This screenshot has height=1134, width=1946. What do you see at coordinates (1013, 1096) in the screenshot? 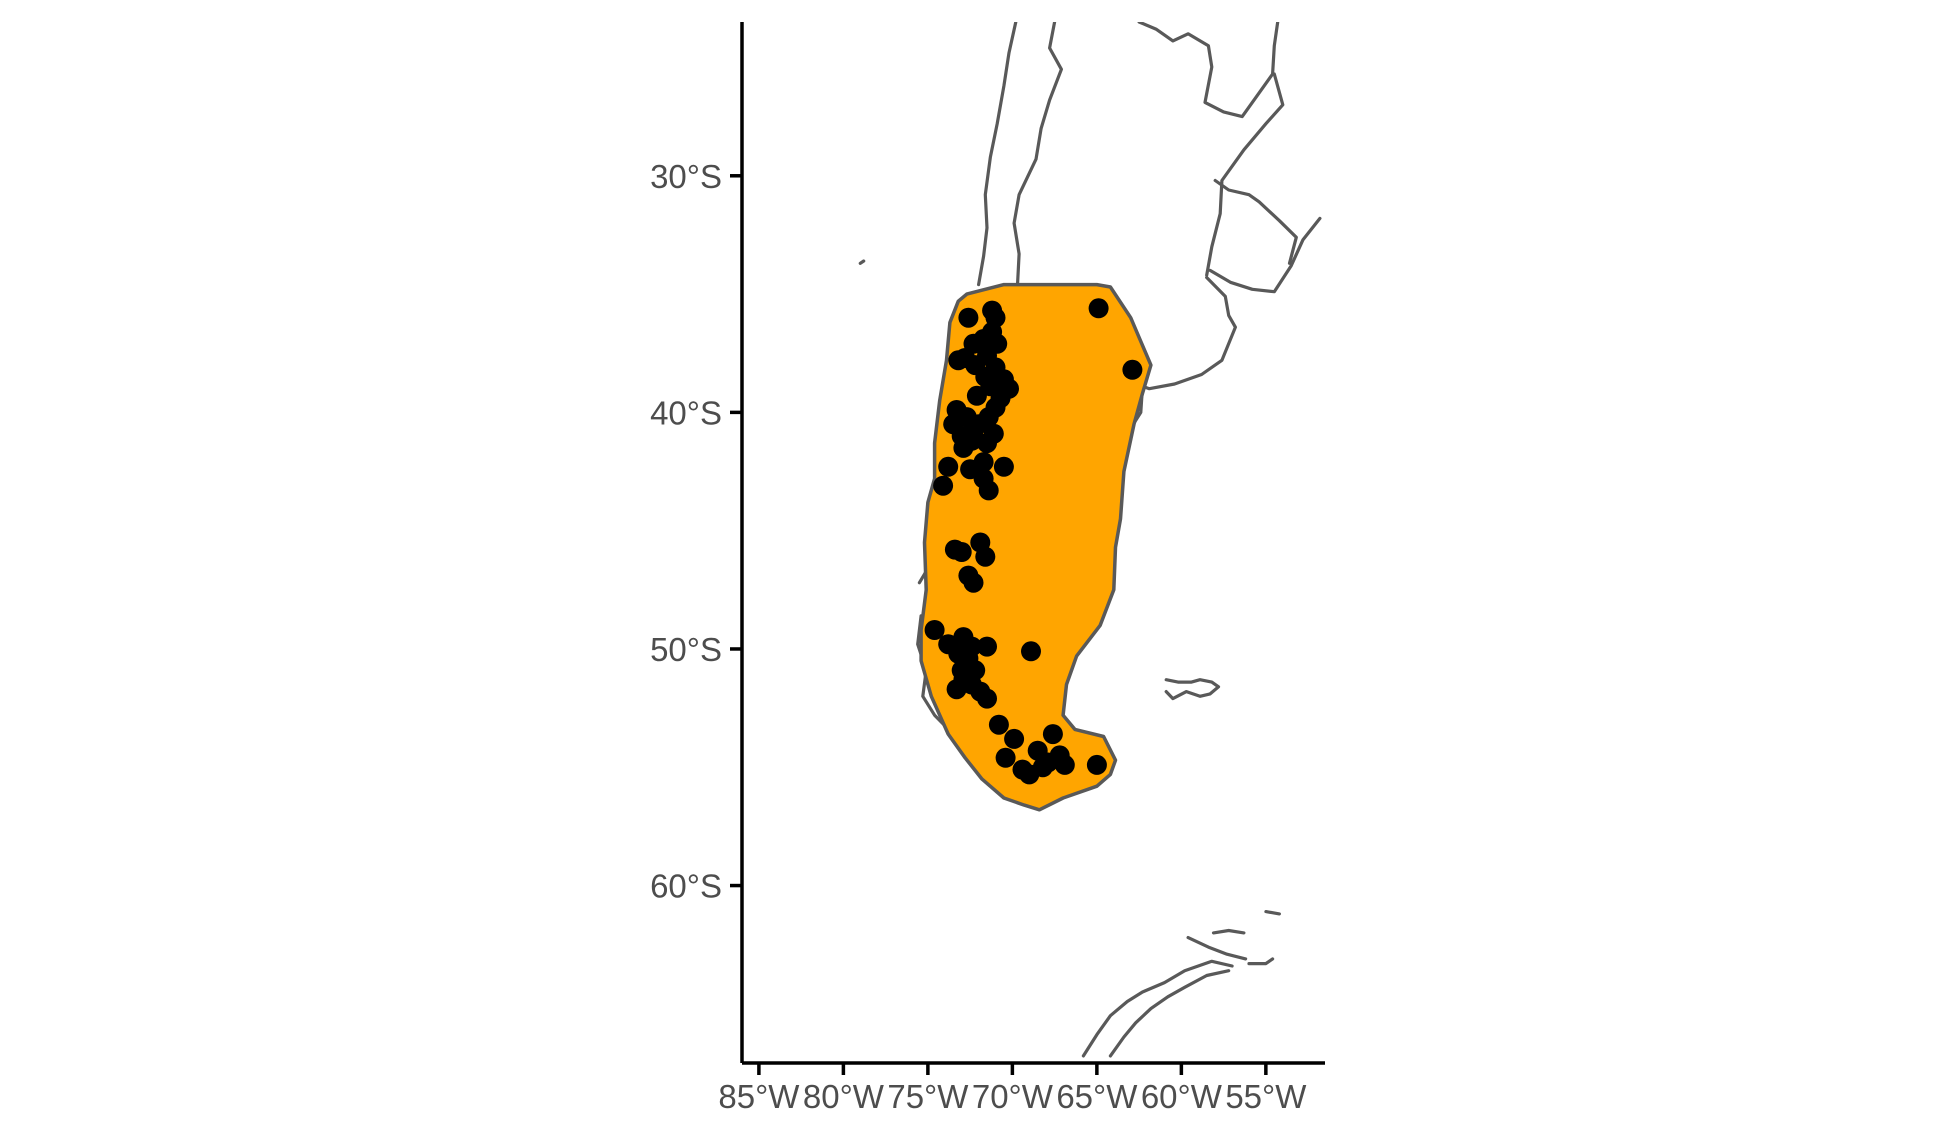
I see `x-tick-label-3: 70°W` at bounding box center [1013, 1096].